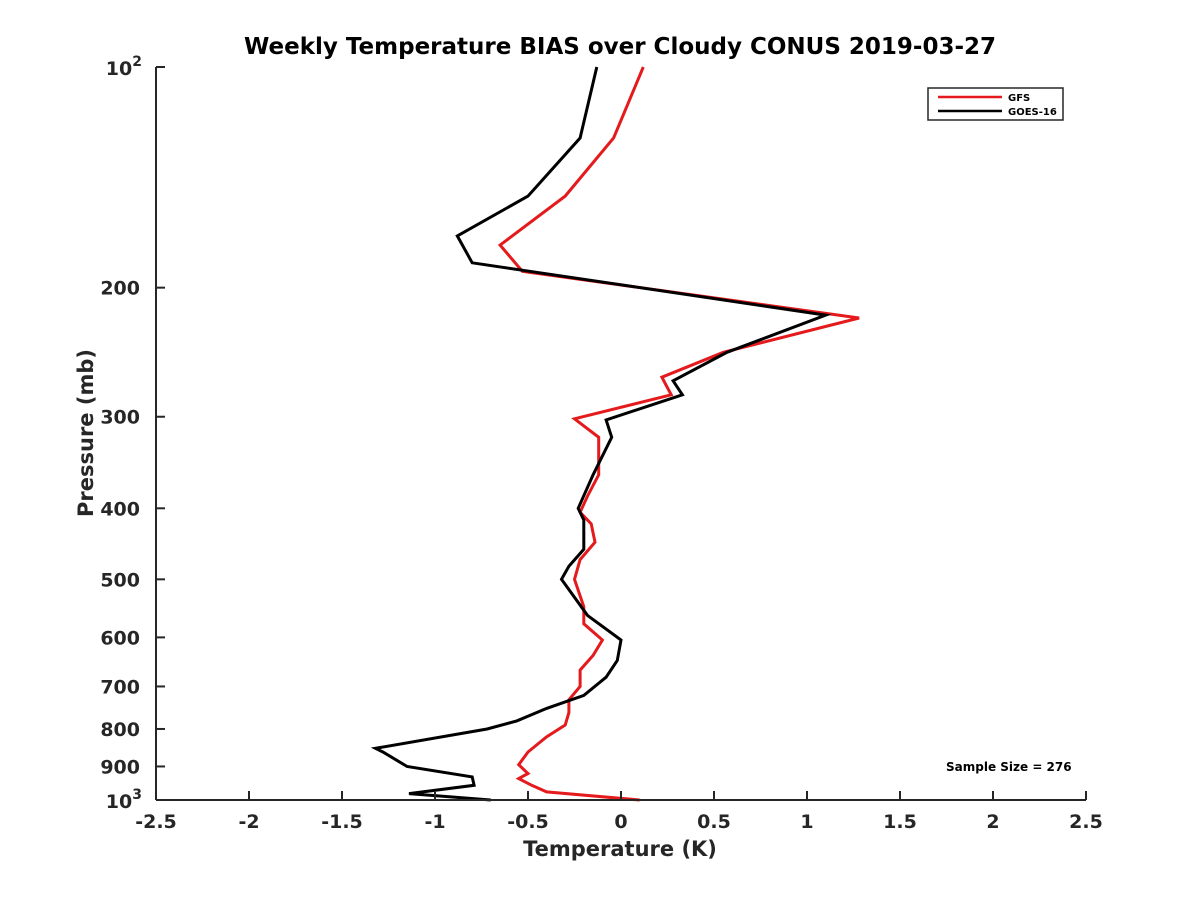 The width and height of the screenshot is (1200, 900). What do you see at coordinates (1019, 98) in the screenshot?
I see `legend-entry-gfs: GFS` at bounding box center [1019, 98].